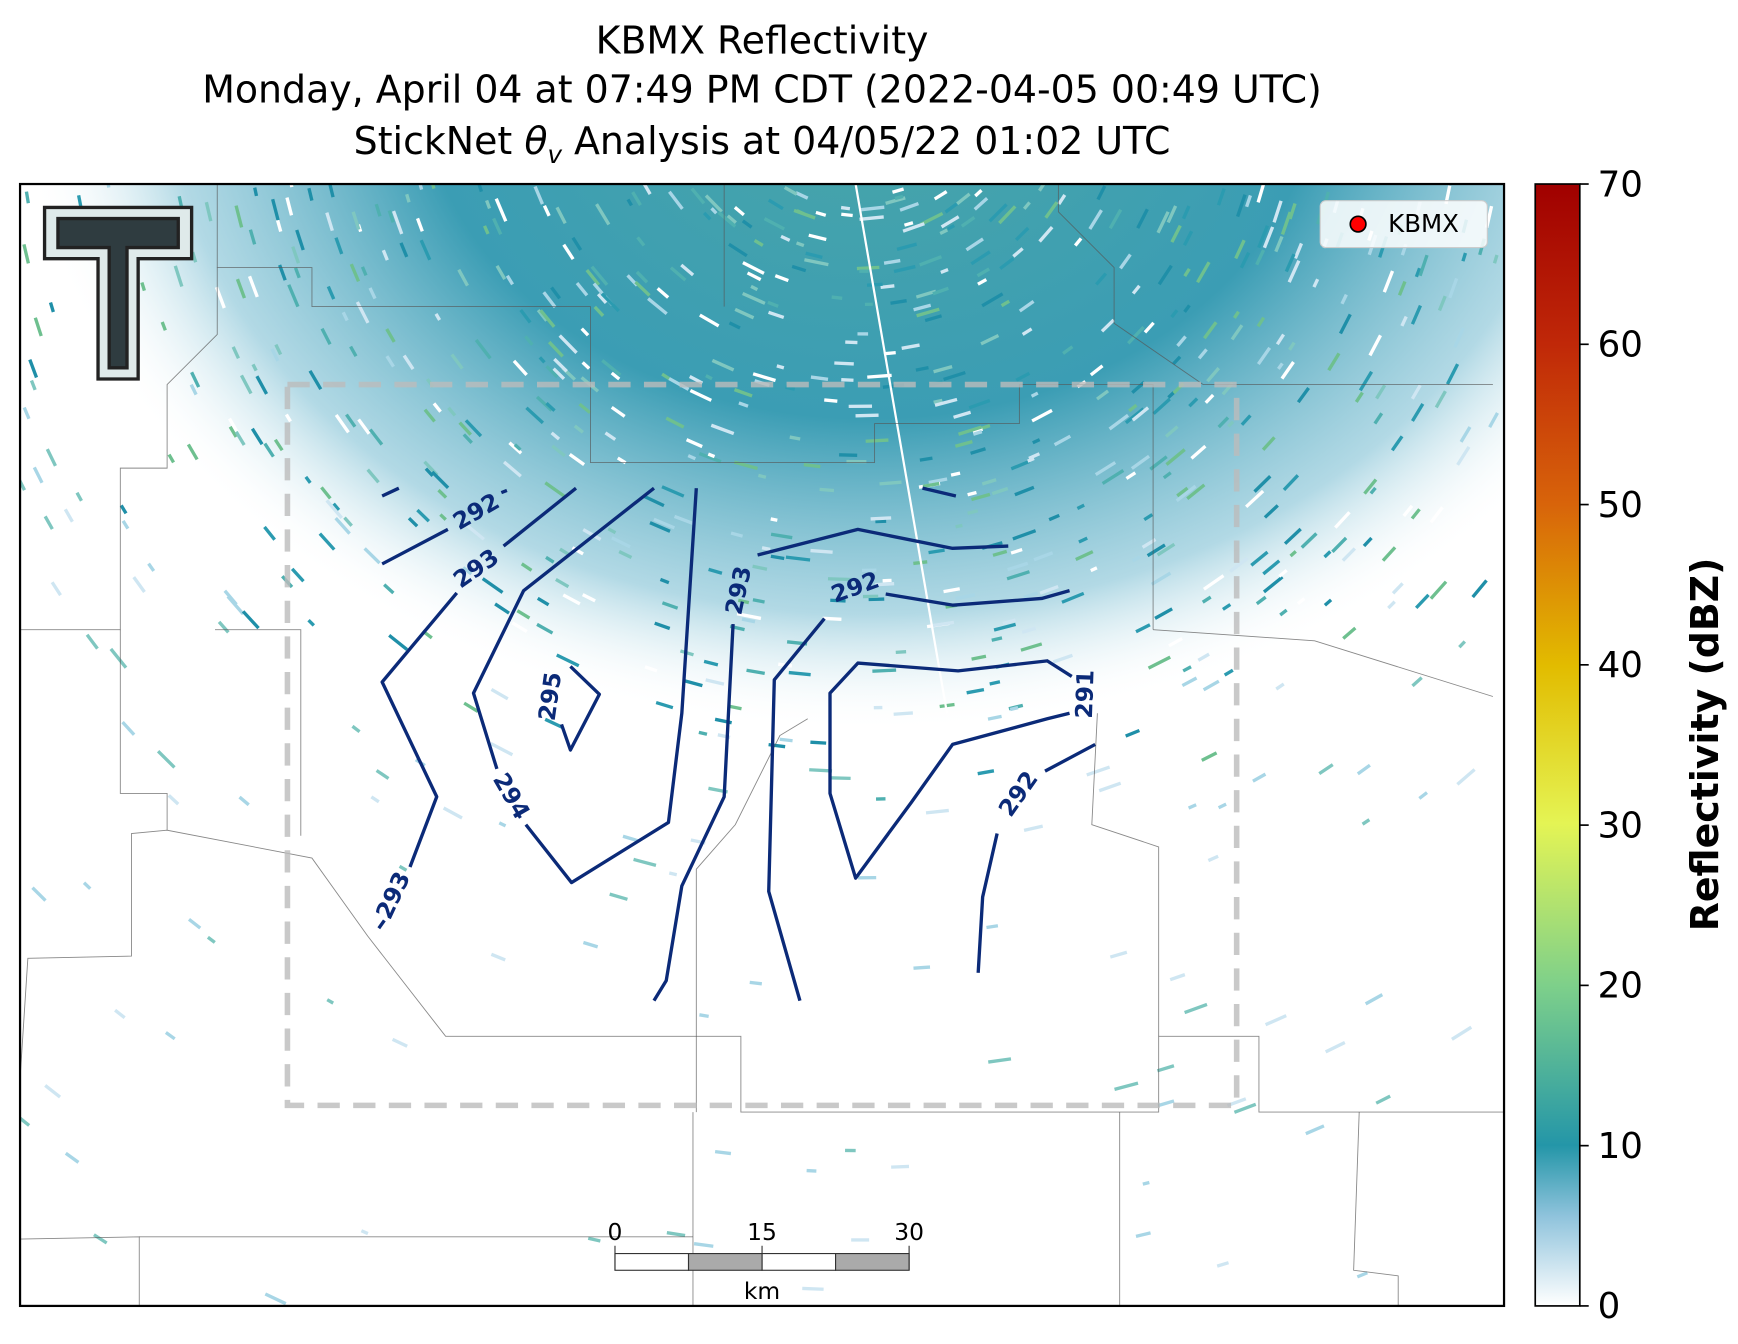  I want to click on scale-tick-label: 0, so click(615, 1232).